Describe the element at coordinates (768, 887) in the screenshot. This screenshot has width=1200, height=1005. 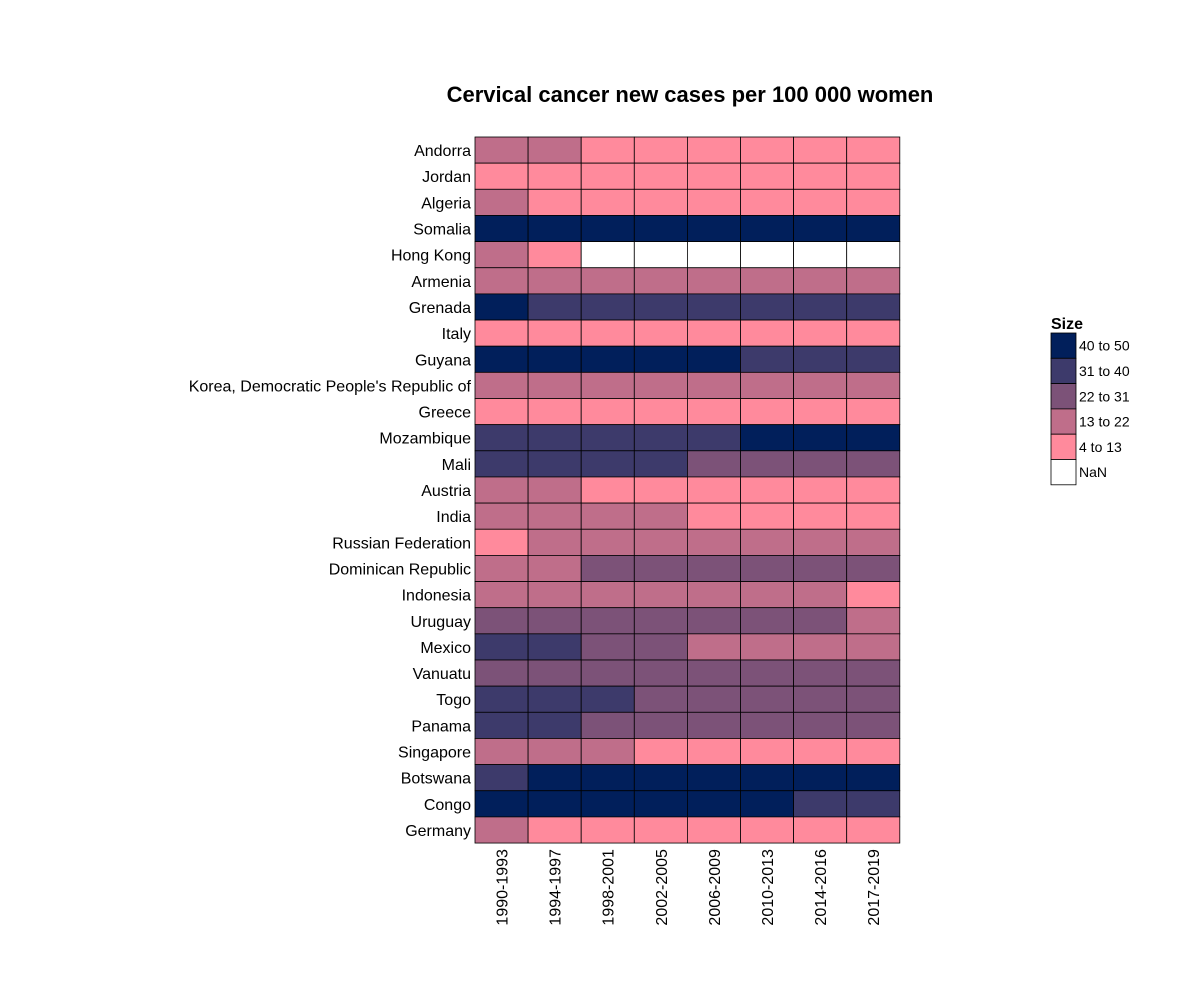
I see `x-tick-label: 2010-2013` at that location.